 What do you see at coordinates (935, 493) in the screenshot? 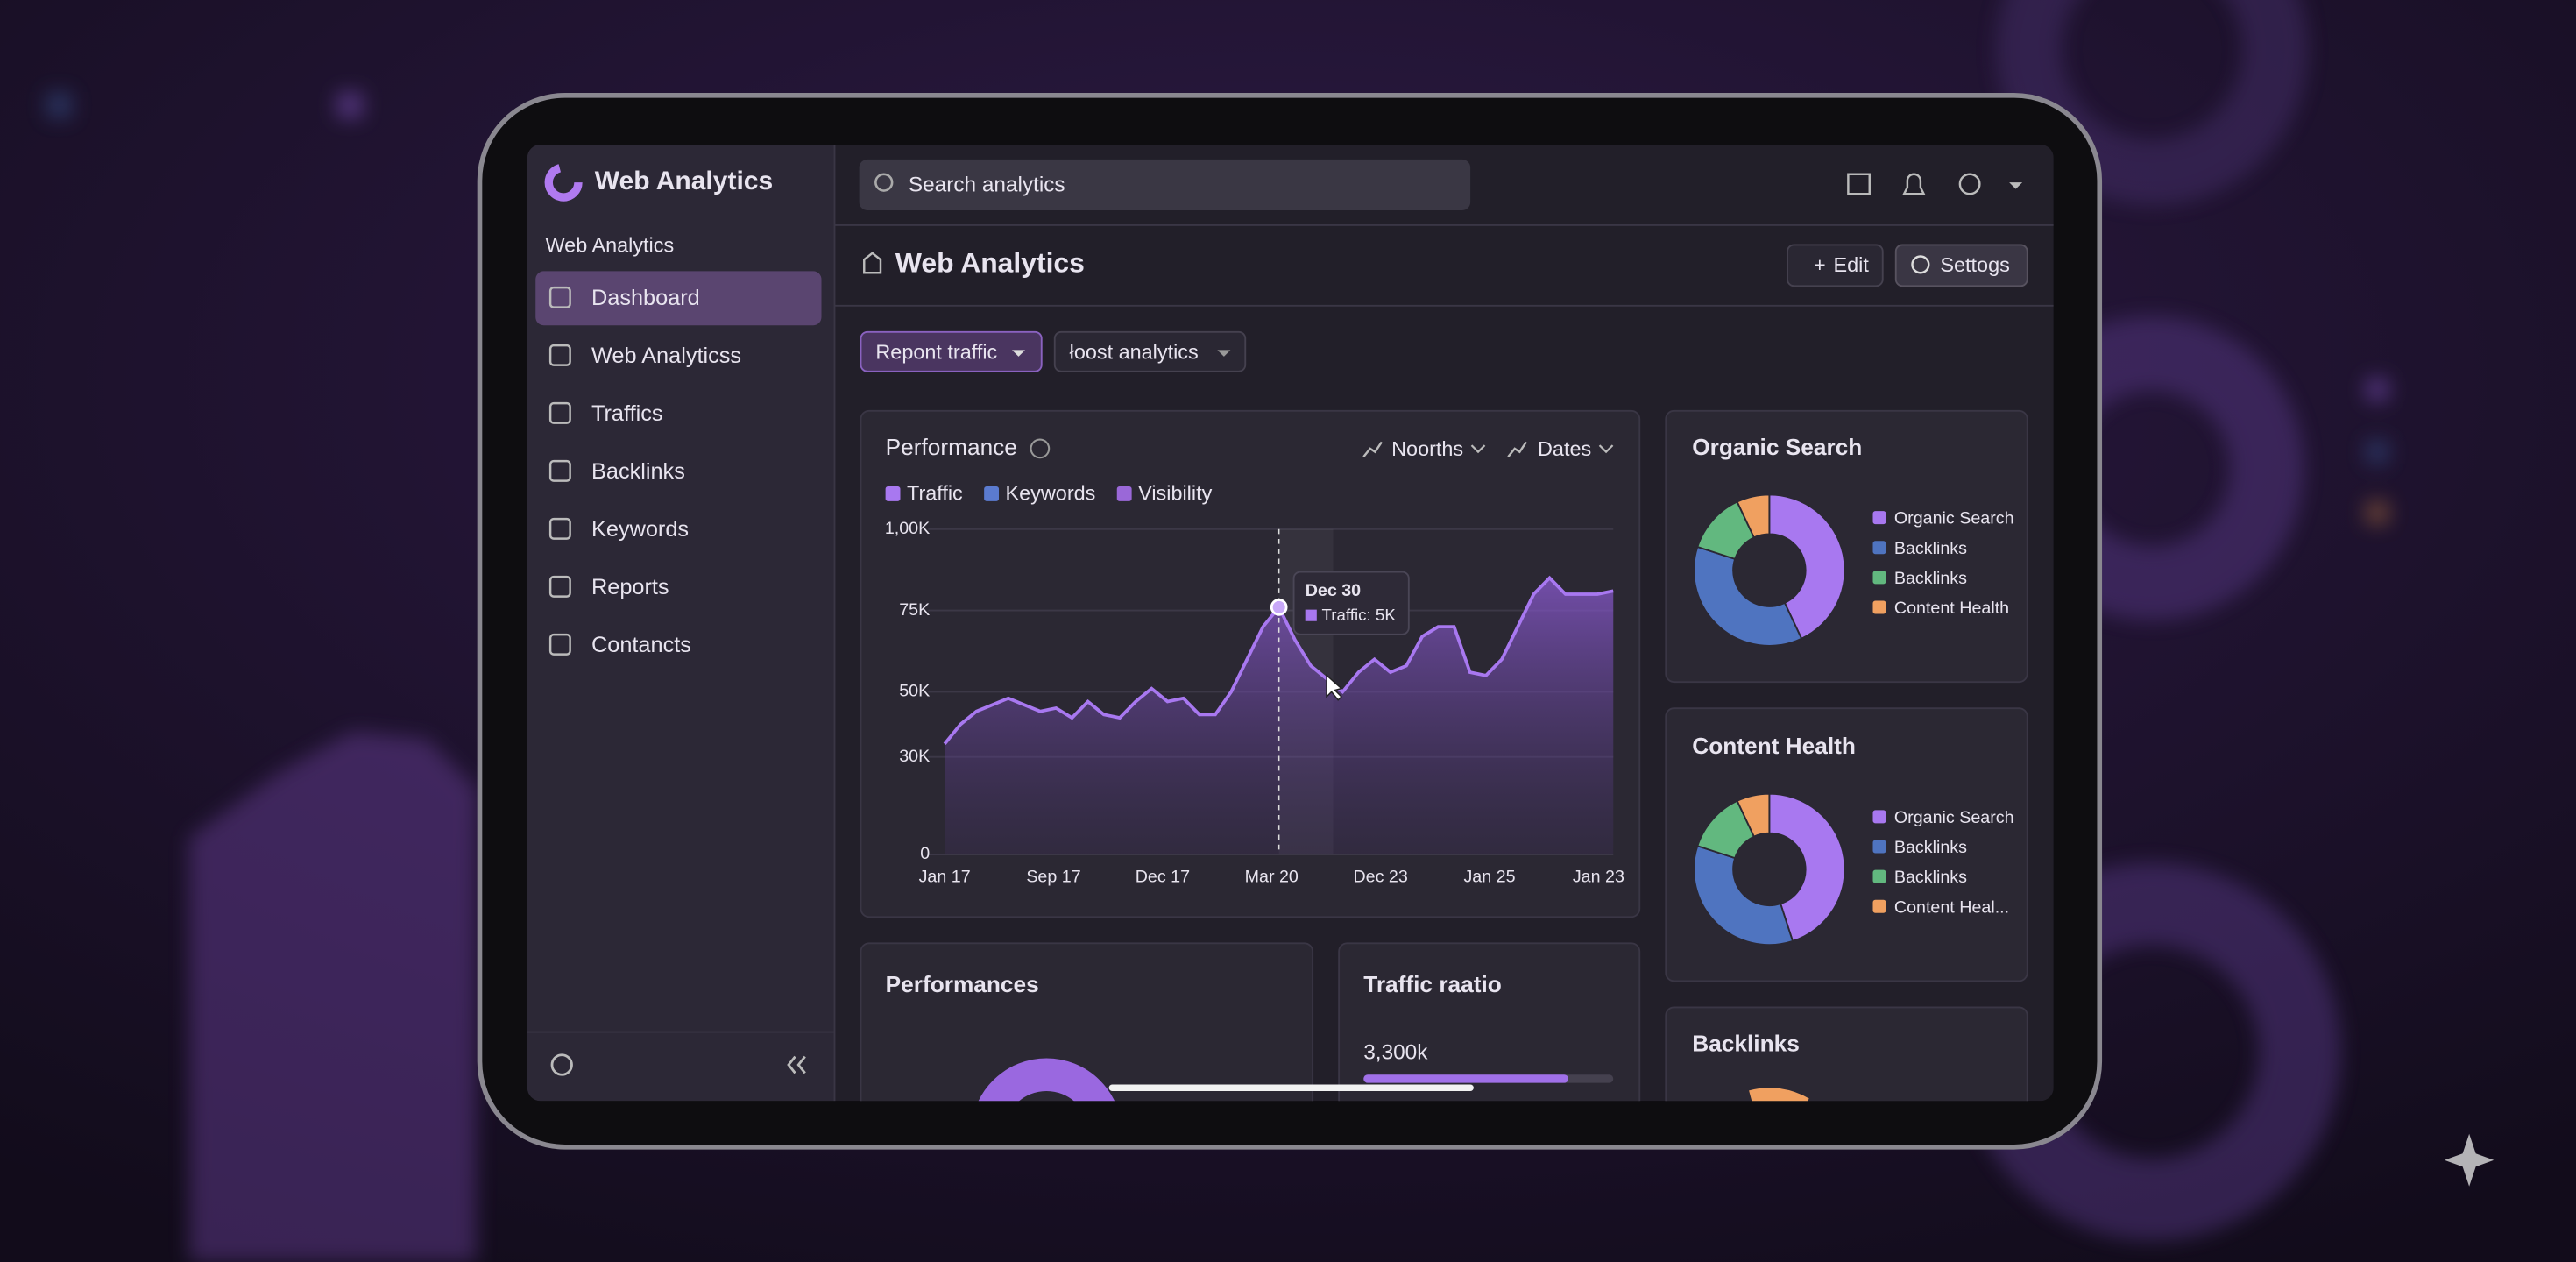
I see `legend-label: Traffic` at bounding box center [935, 493].